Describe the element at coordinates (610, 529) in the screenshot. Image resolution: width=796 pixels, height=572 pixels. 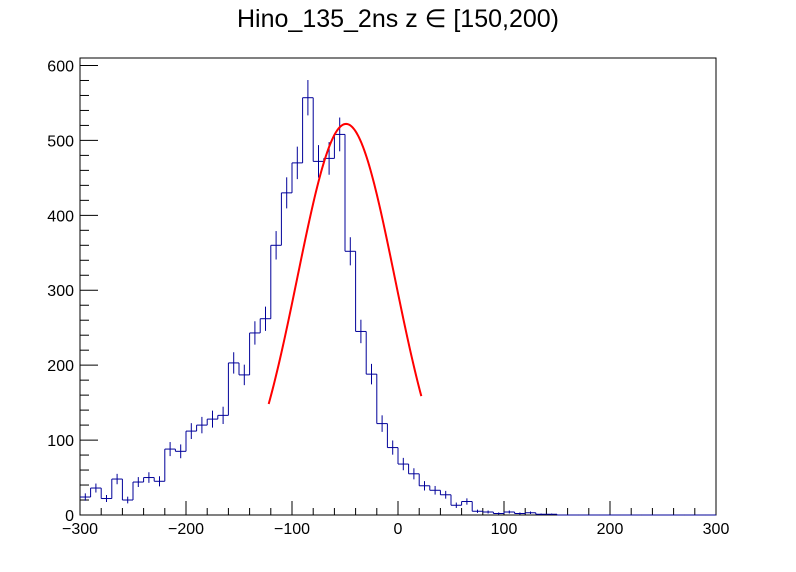
I see `x-tick-label: 200` at that location.